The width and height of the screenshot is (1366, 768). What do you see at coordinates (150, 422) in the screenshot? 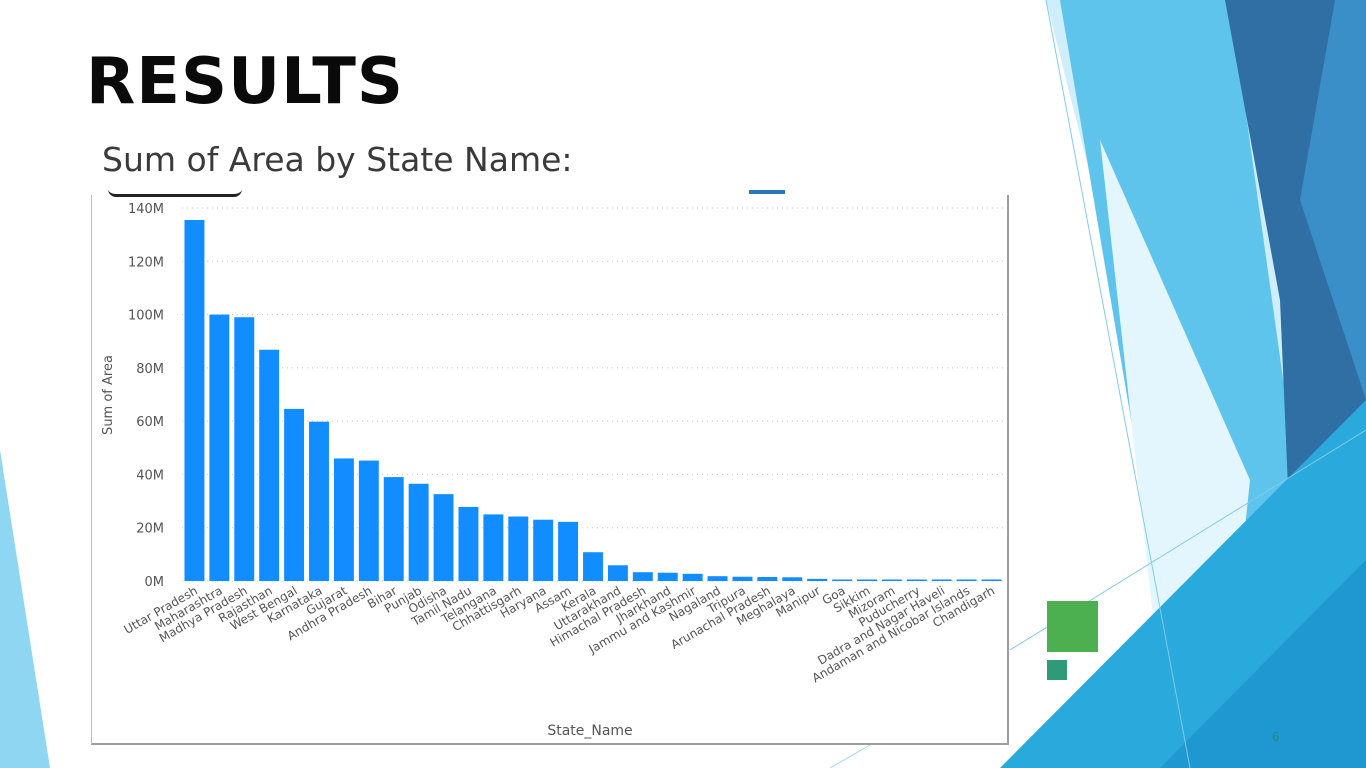
I see `y-tick-label: 60M` at bounding box center [150, 422].